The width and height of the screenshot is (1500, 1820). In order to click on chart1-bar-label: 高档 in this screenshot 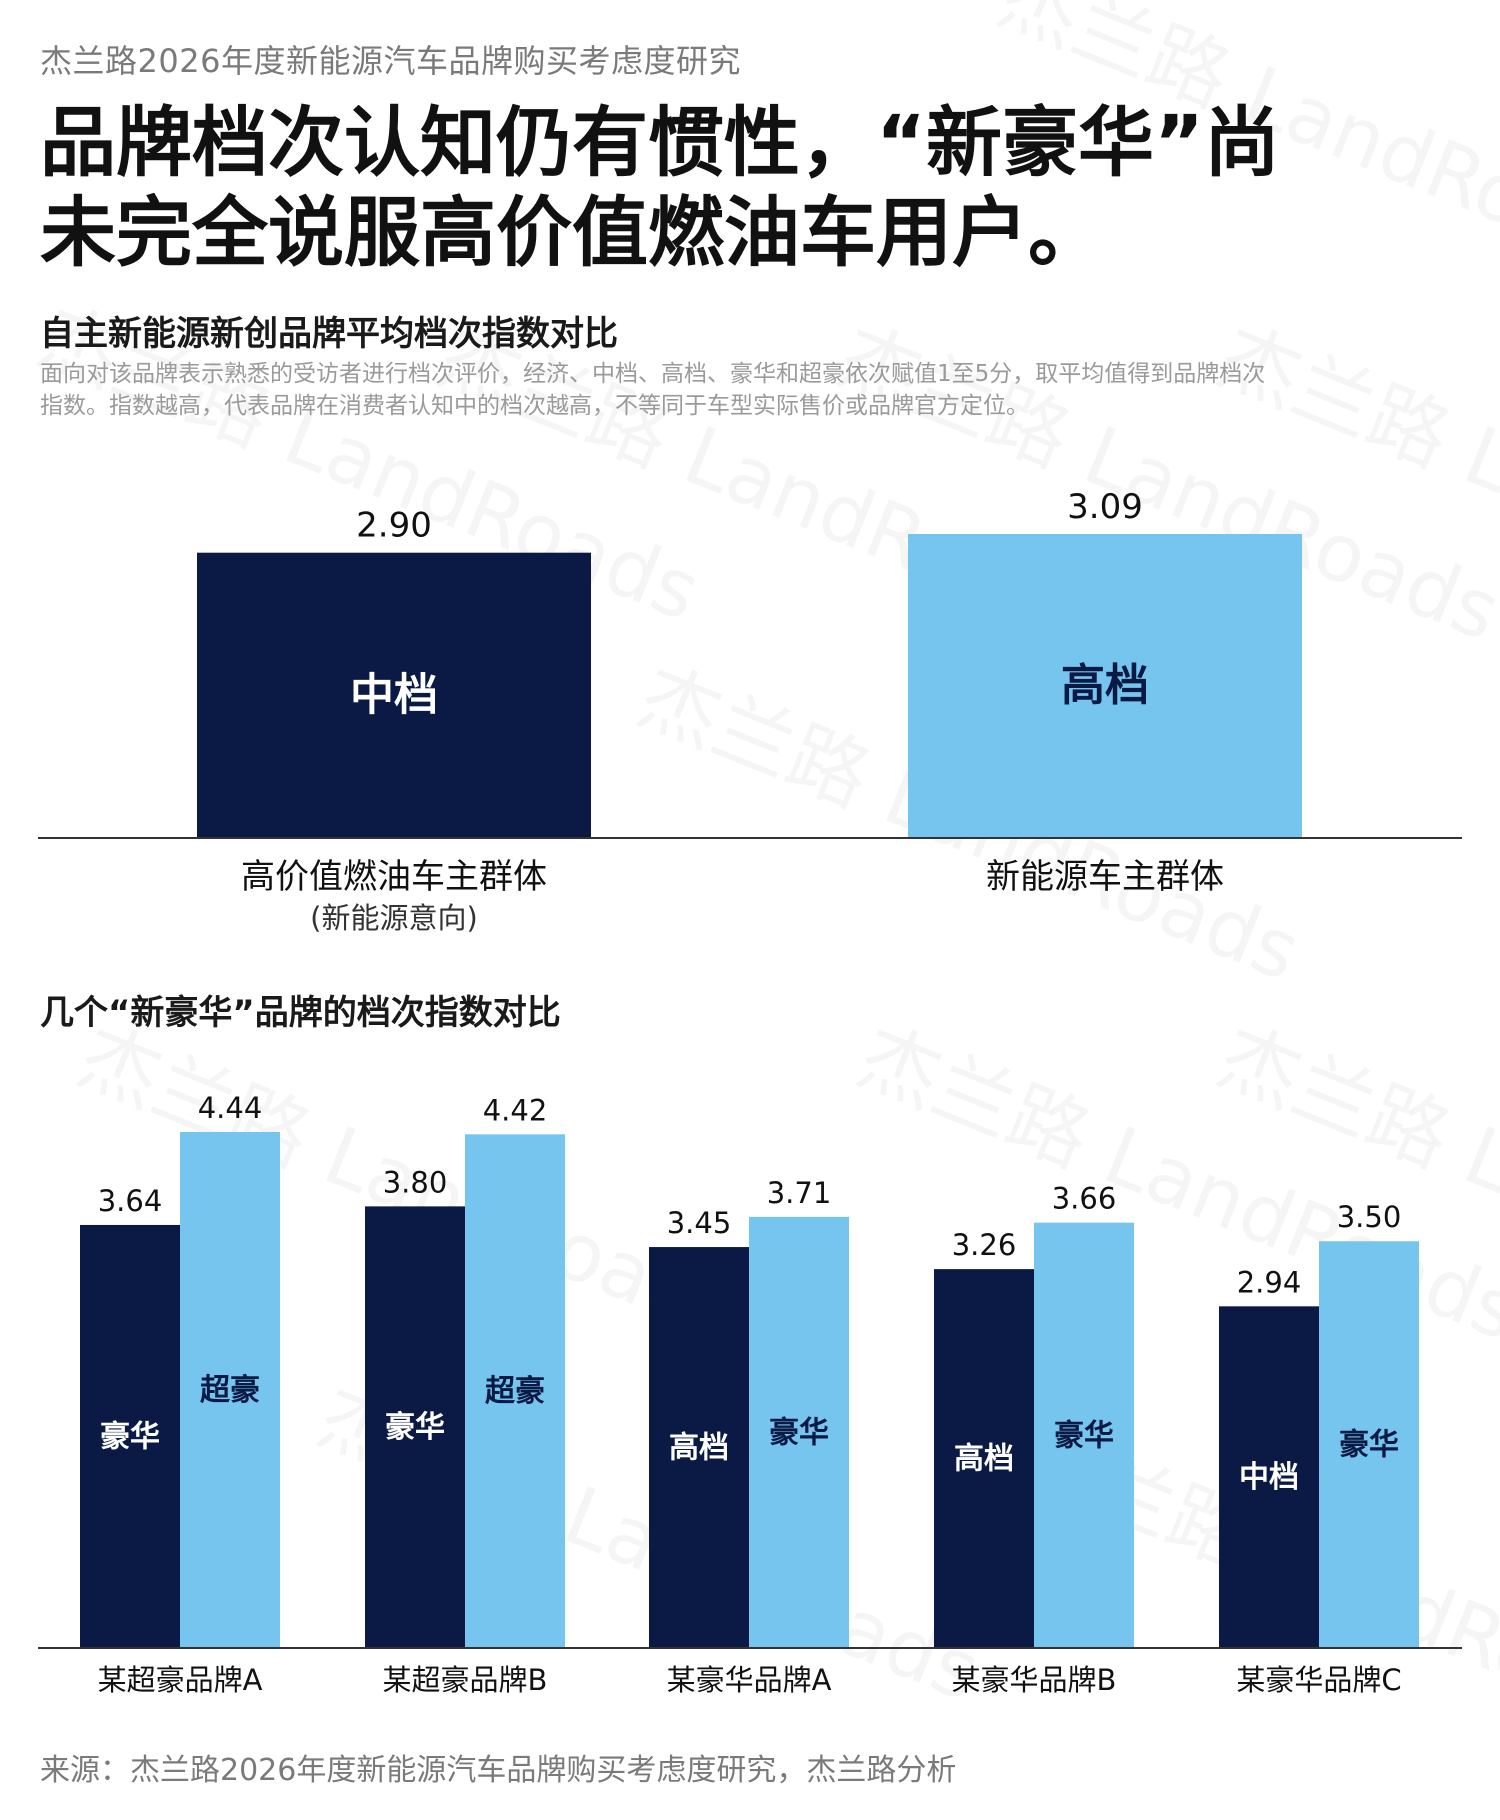, I will do `click(1105, 685)`.